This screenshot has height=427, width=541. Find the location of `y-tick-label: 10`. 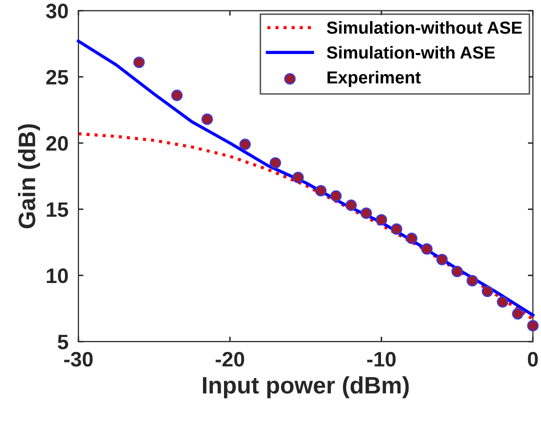

y-tick-label: 10 is located at coordinates (57, 276).